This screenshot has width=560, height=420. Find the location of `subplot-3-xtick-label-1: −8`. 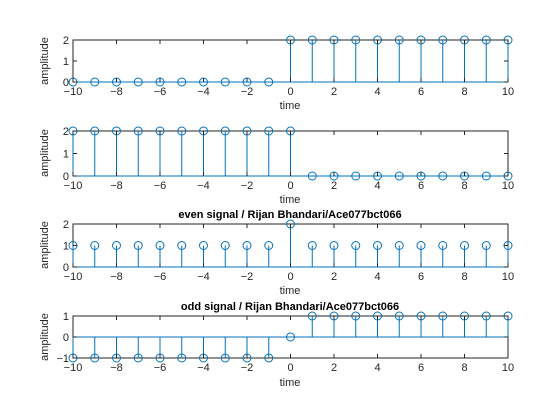

subplot-3-xtick-label-1: −8 is located at coordinates (116, 277).